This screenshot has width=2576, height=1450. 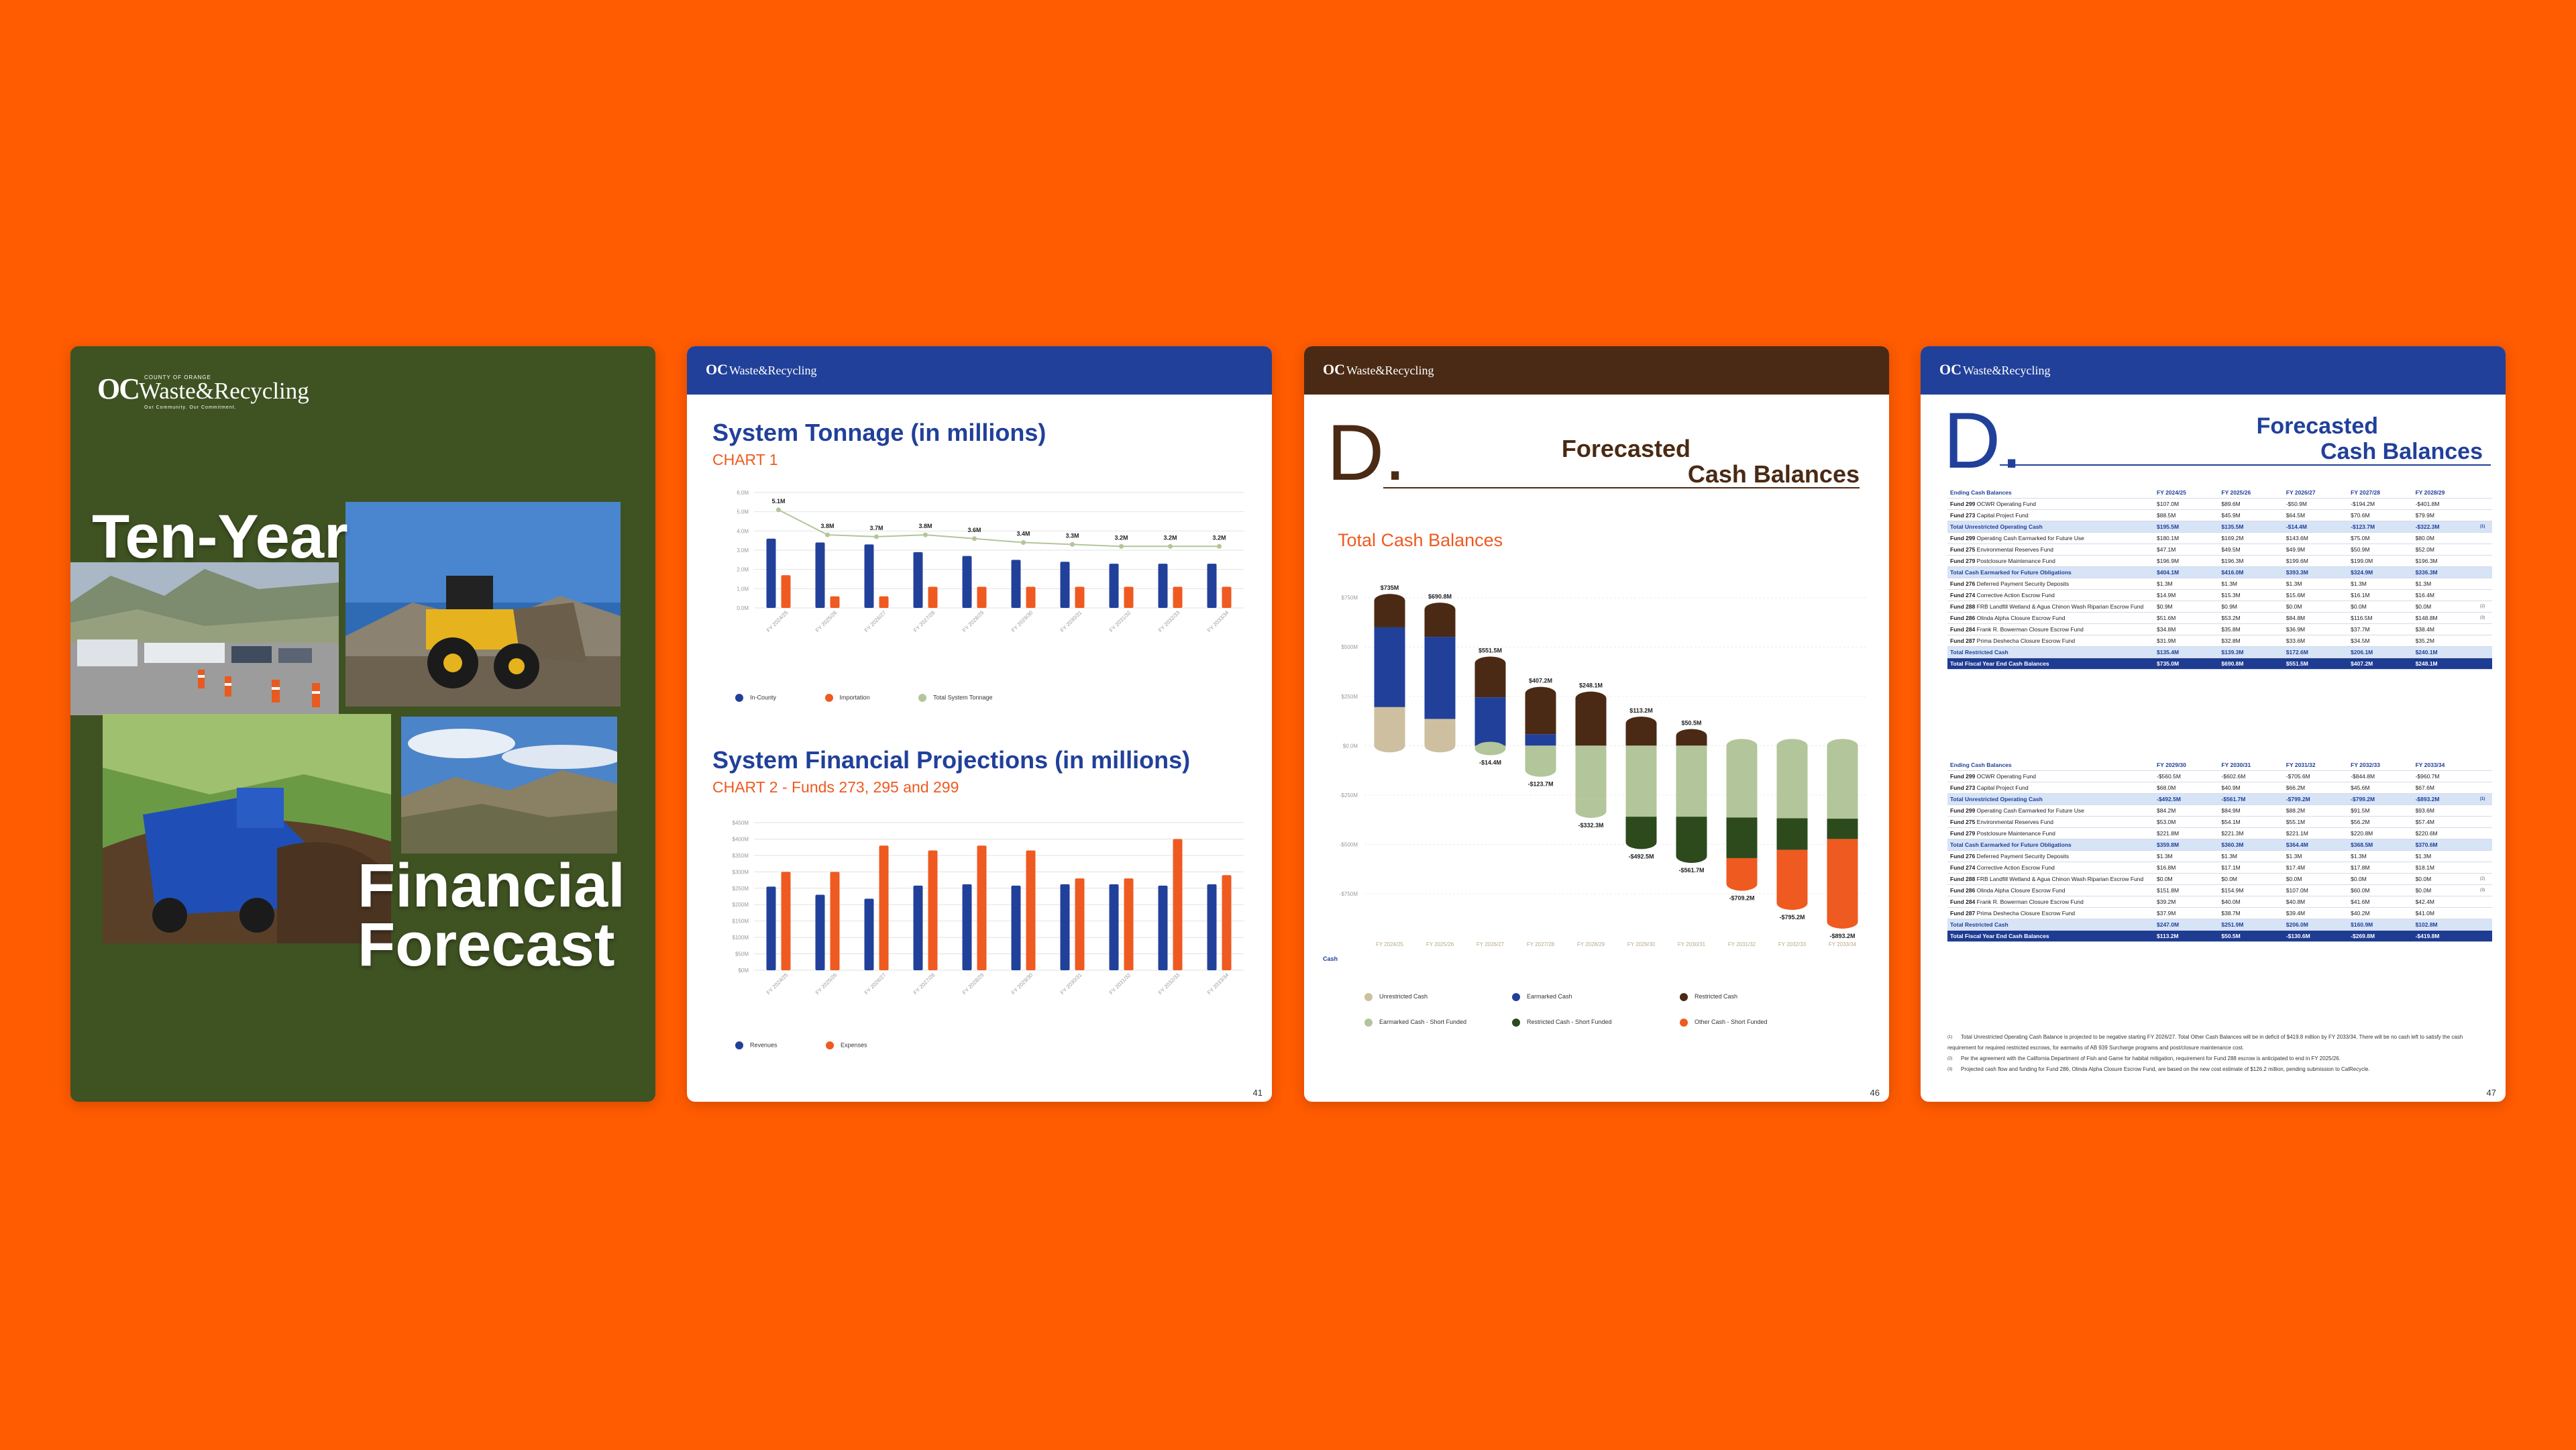 What do you see at coordinates (1349, 844) in the screenshot?
I see `y-tick-label: -$500M` at bounding box center [1349, 844].